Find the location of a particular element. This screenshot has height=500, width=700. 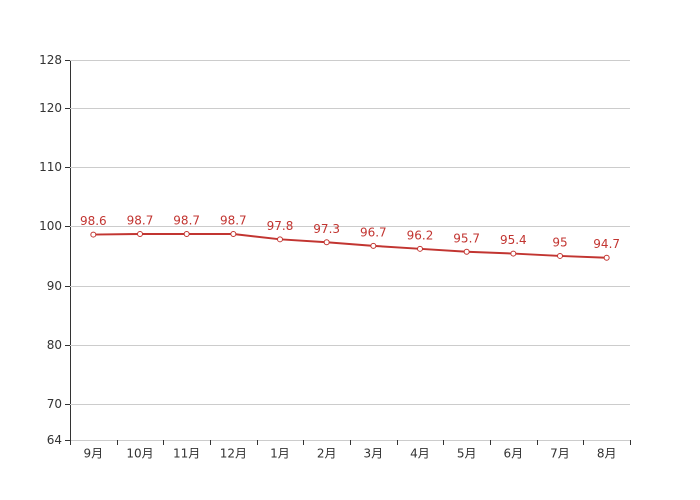

value-label: 94.7 is located at coordinates (606, 244).